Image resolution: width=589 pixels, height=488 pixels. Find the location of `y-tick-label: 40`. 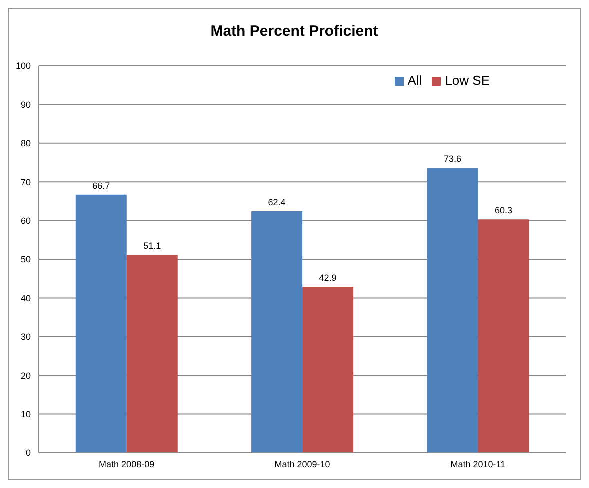

y-tick-label: 40 is located at coordinates (25, 298).